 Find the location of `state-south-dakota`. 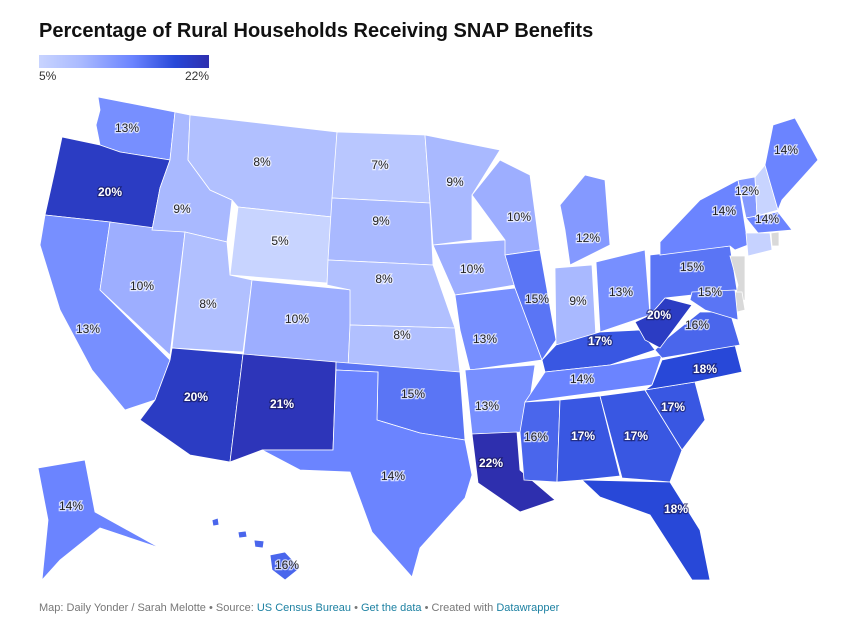

state-south-dakota is located at coordinates (380, 231).